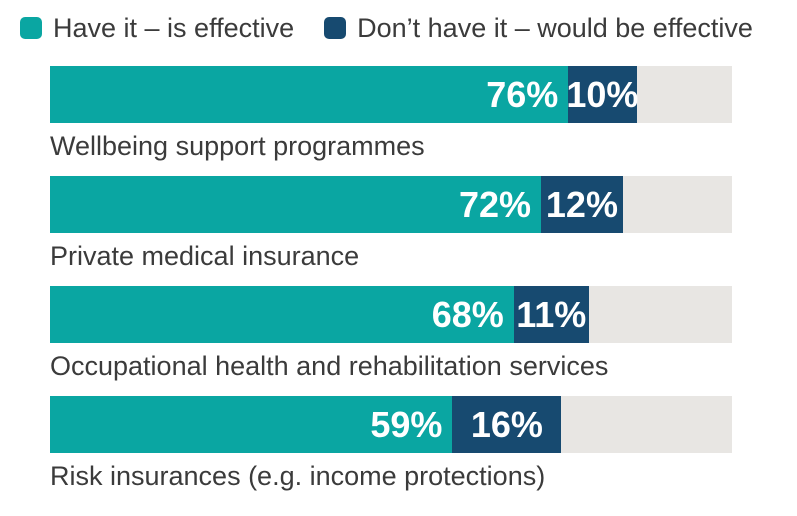 The height and width of the screenshot is (516, 797). I want to click on bar-value-have: 72%, so click(495, 204).